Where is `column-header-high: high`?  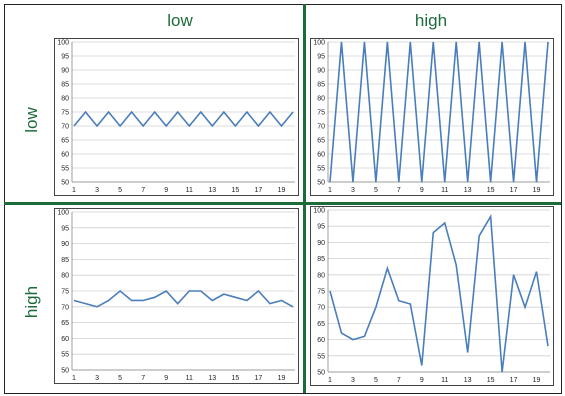 column-header-high: high is located at coordinates (431, 20).